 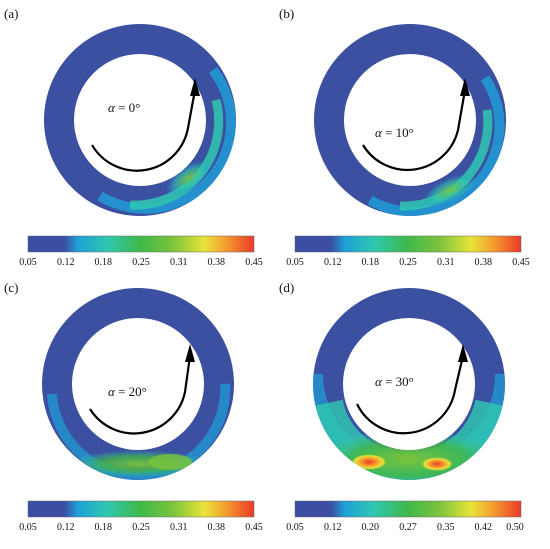 I want to click on colorbar-d, so click(x=408, y=509).